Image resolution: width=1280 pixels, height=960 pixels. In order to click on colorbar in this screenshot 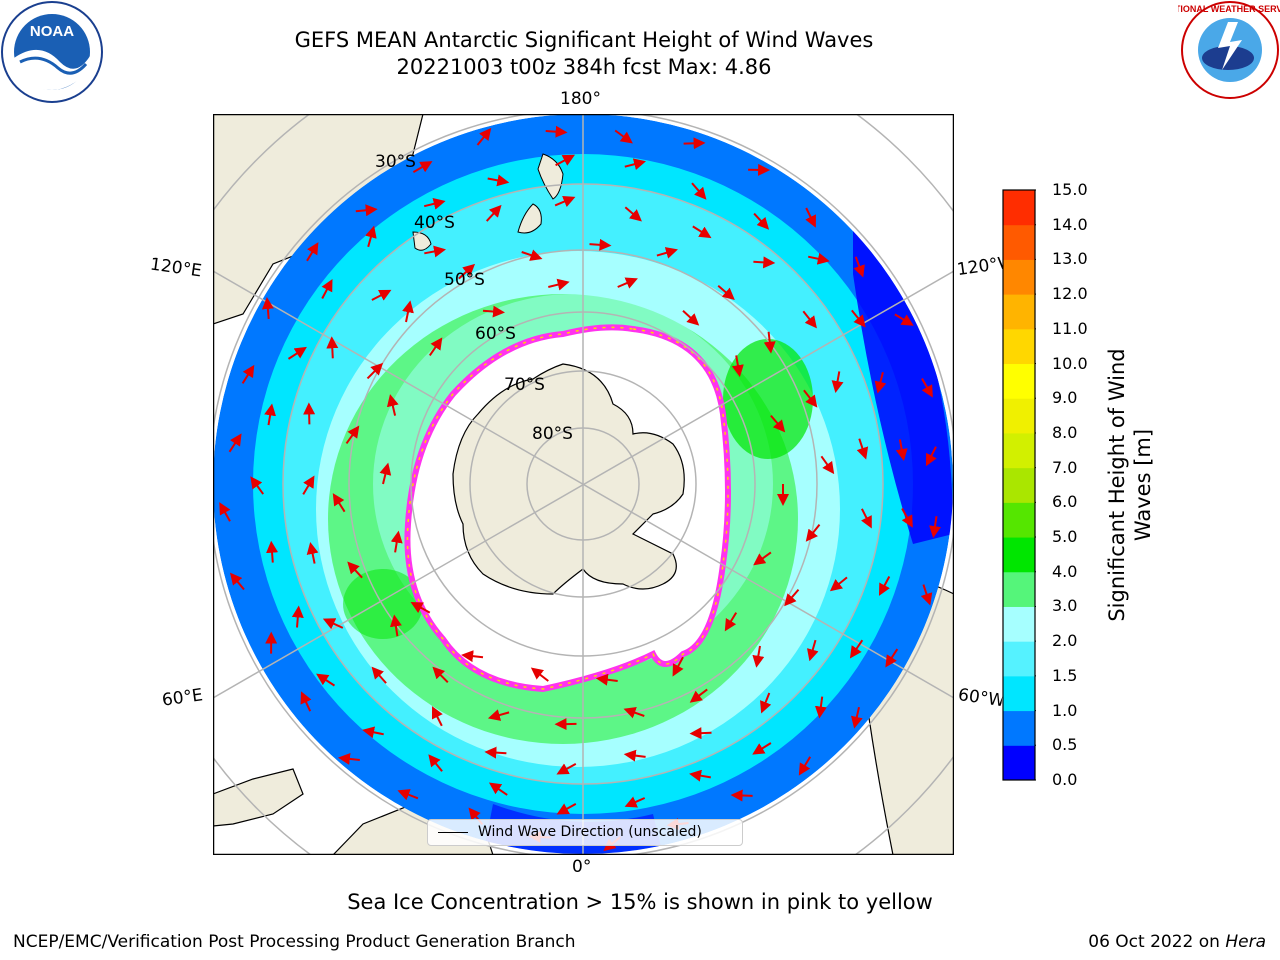, I will do `click(1019, 485)`.